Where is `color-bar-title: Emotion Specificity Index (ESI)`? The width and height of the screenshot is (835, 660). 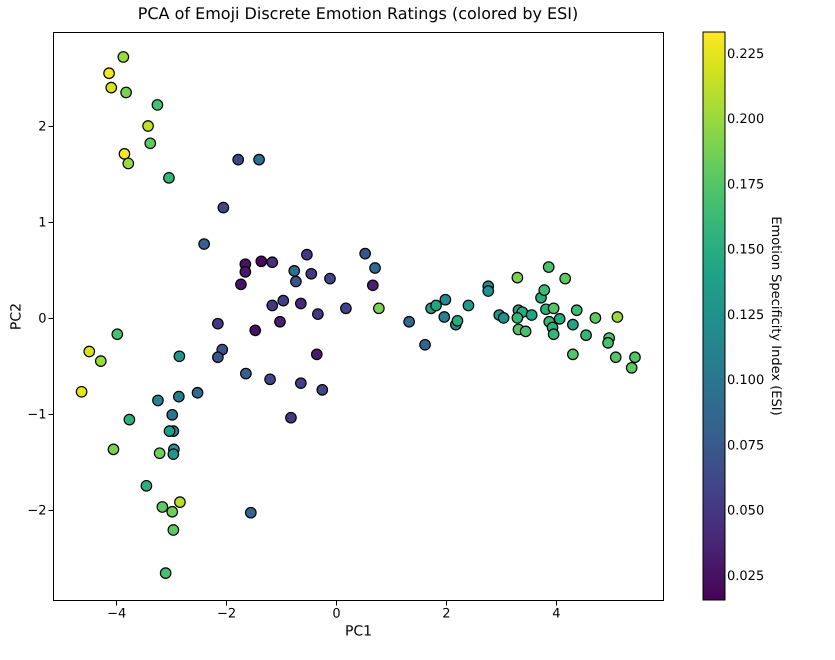
color-bar-title: Emotion Specificity Index (ESI) is located at coordinates (775, 316).